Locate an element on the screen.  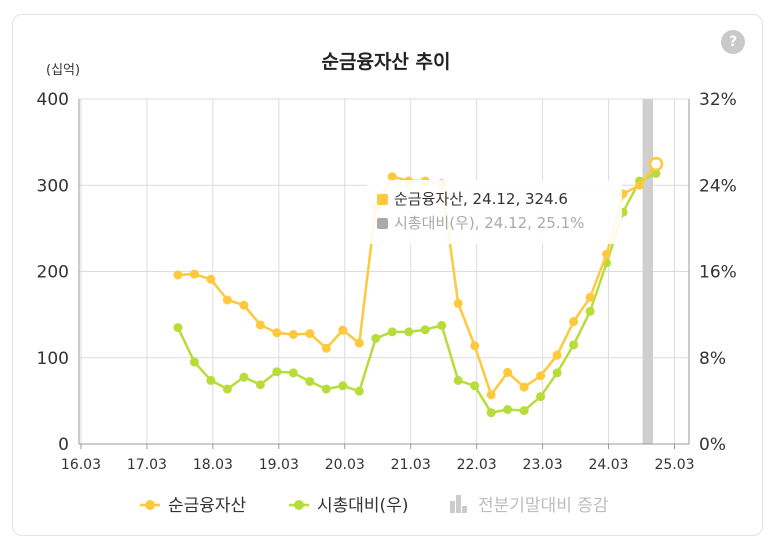
y-left-tick-label: 300 is located at coordinates (53, 186).